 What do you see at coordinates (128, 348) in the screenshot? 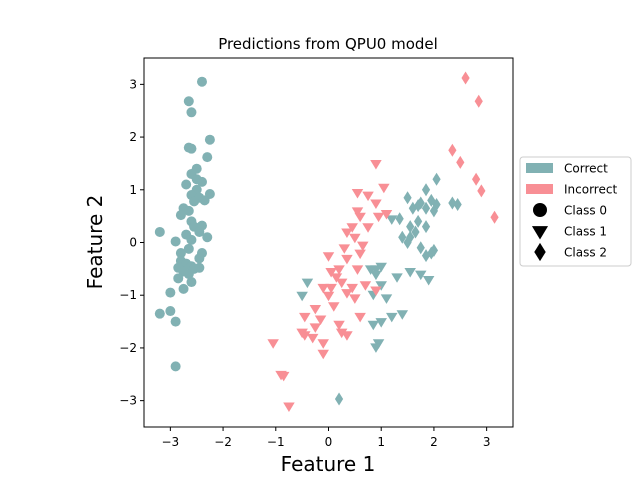
I see `y-tick-label: −2` at bounding box center [128, 348].